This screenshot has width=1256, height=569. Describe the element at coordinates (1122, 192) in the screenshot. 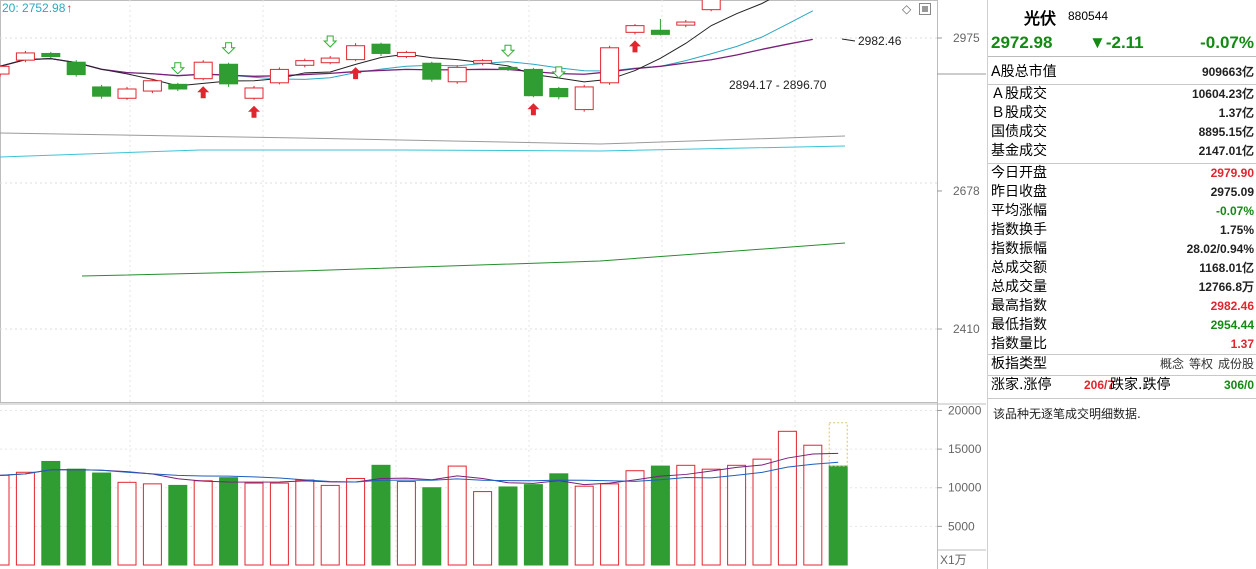

I see `stat-row: 昨日收盘 2975.09` at that location.